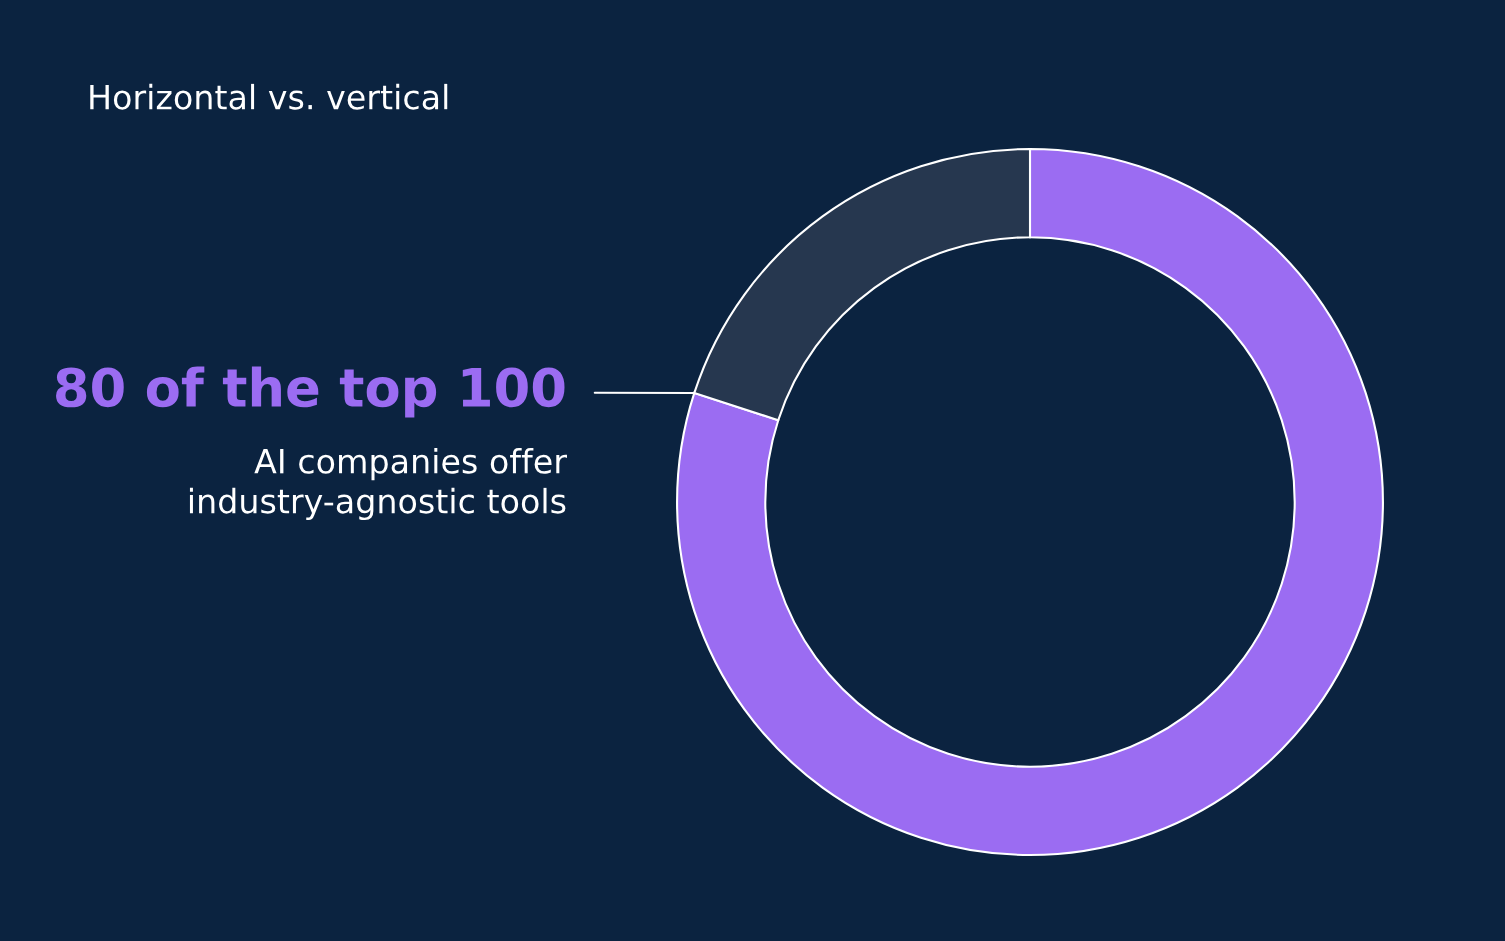  Describe the element at coordinates (269, 96) in the screenshot. I see `text: Horizontal vs. vertical` at that location.